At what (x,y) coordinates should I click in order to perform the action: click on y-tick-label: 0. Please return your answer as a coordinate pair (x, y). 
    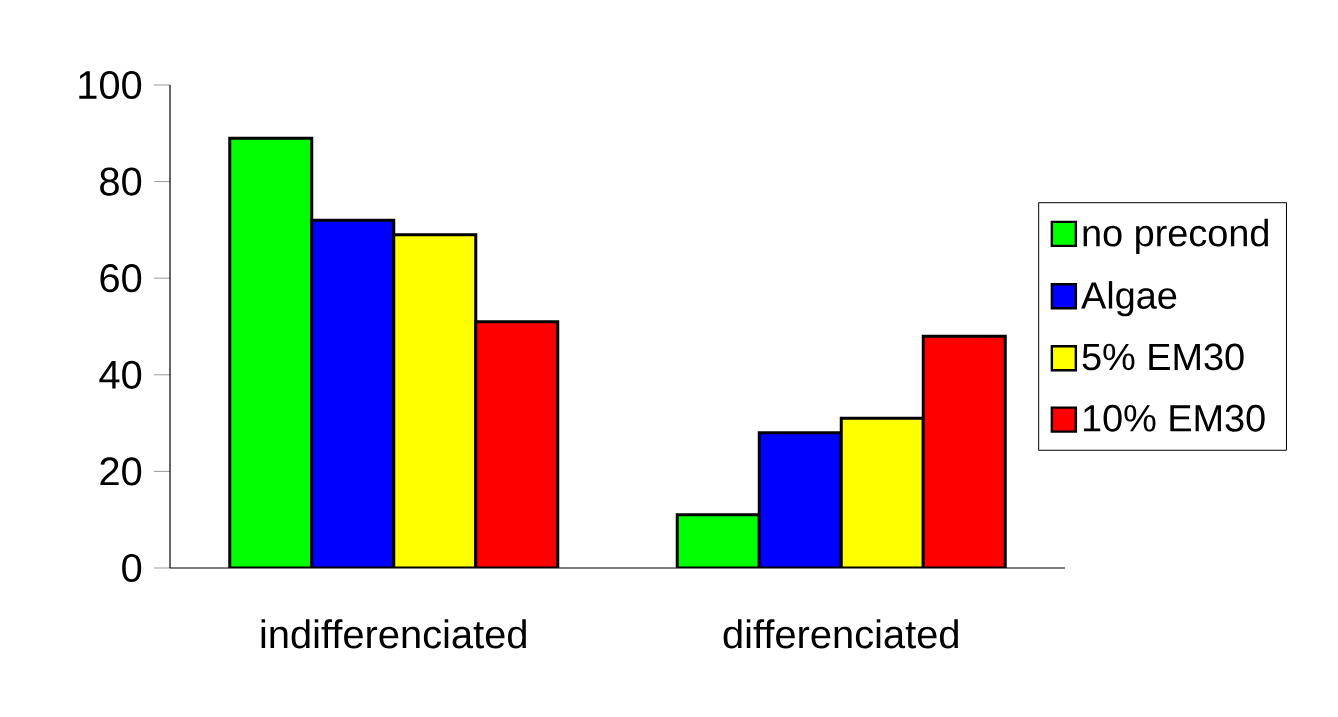
    Looking at the image, I should click on (132, 568).